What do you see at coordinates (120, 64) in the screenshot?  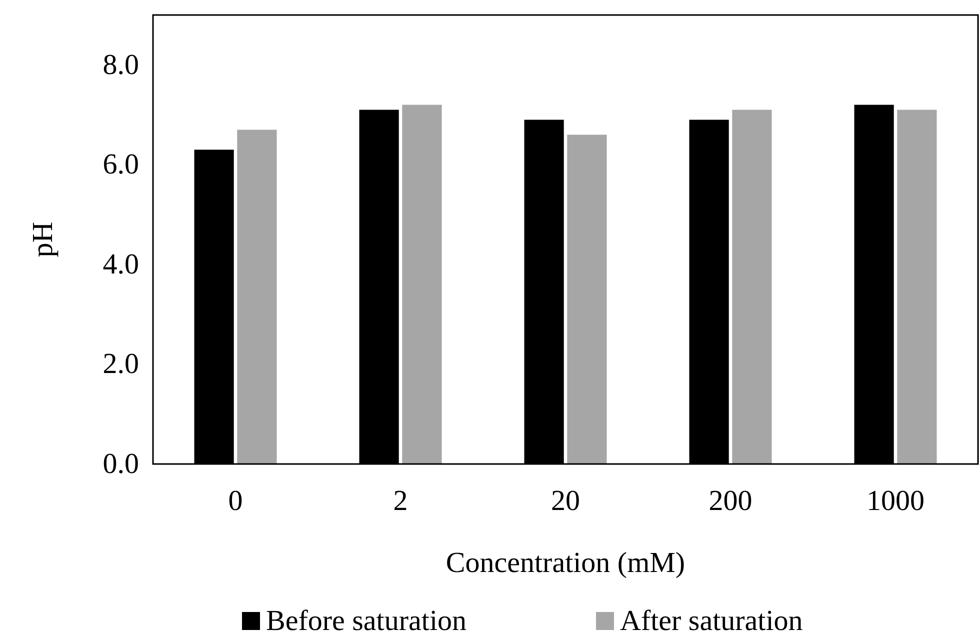 I see `y-tick-label: 8.0` at bounding box center [120, 64].